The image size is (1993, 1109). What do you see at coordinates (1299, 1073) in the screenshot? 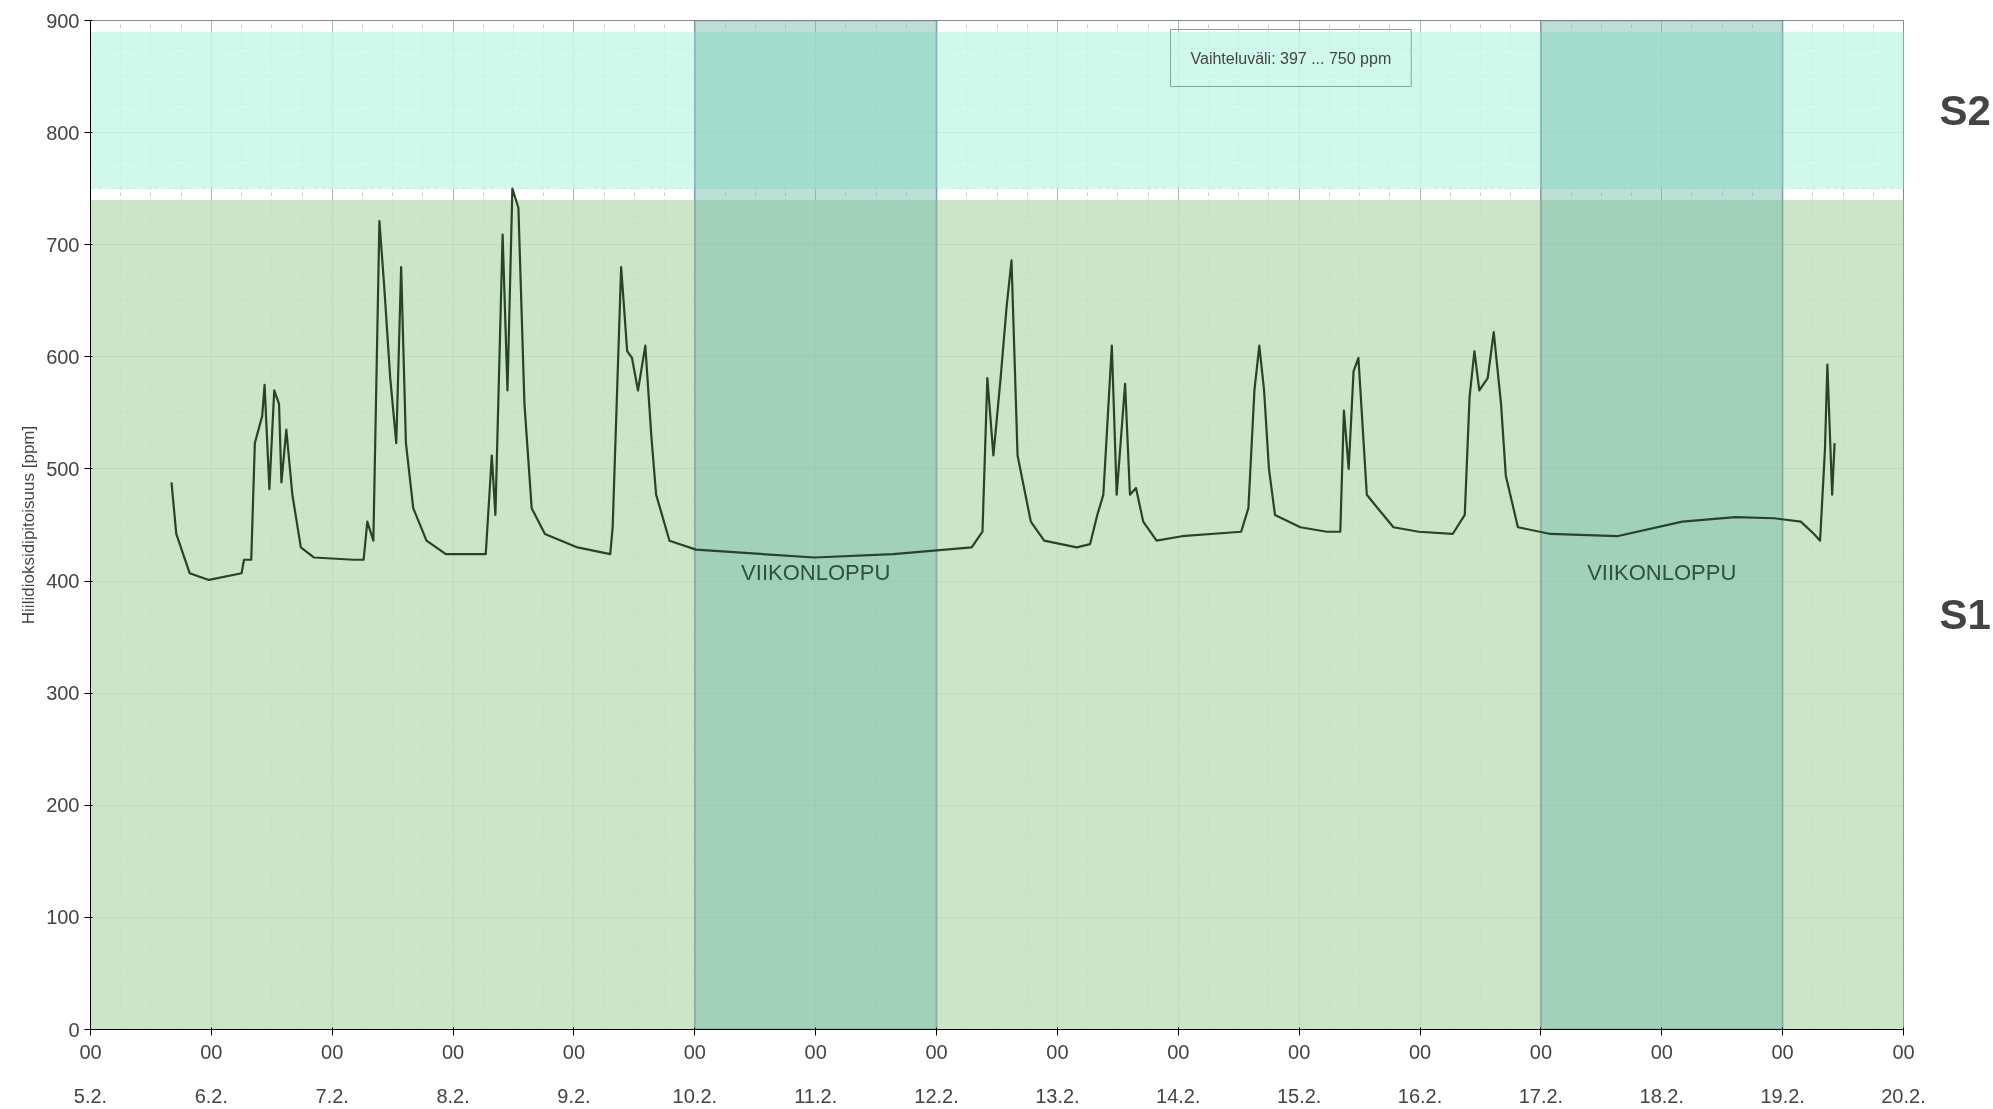
I see `x-tick-label: 00 15.2.` at bounding box center [1299, 1073].